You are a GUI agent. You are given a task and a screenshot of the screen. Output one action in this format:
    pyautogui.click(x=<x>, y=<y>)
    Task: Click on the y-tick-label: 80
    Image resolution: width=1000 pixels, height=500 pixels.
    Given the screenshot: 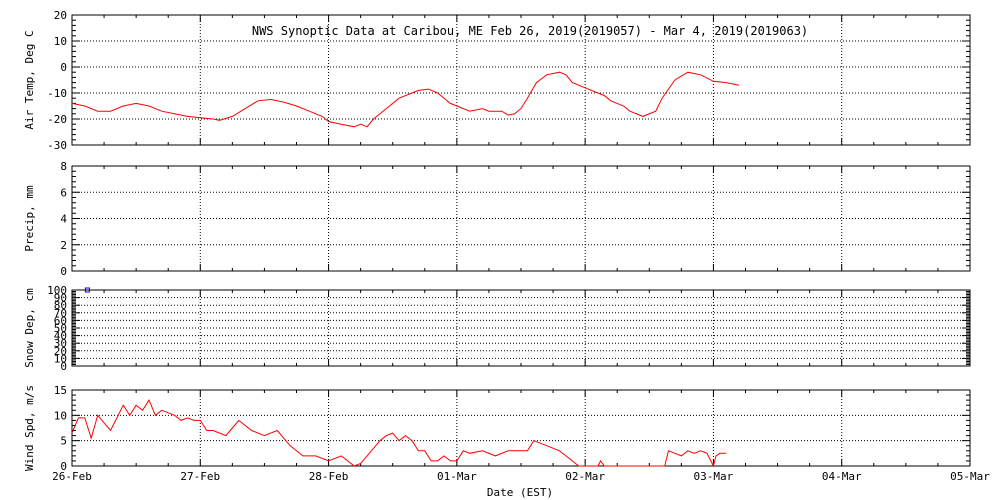 What is the action you would take?
    pyautogui.click(x=60, y=305)
    